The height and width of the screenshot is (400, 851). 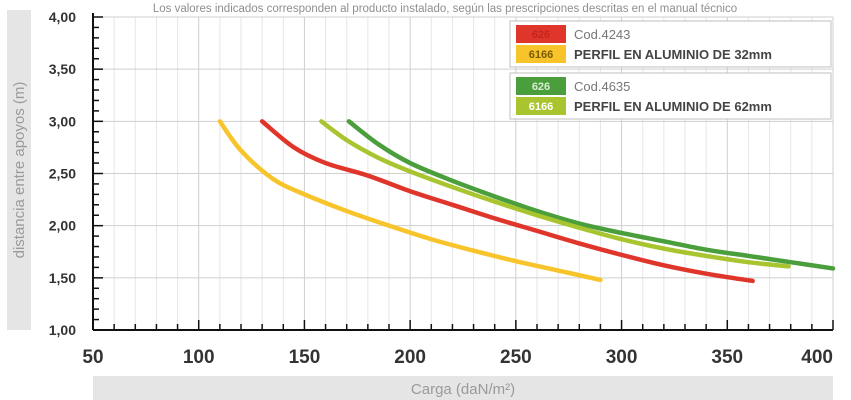 What do you see at coordinates (305, 357) in the screenshot?
I see `x-tick-label: 150` at bounding box center [305, 357].